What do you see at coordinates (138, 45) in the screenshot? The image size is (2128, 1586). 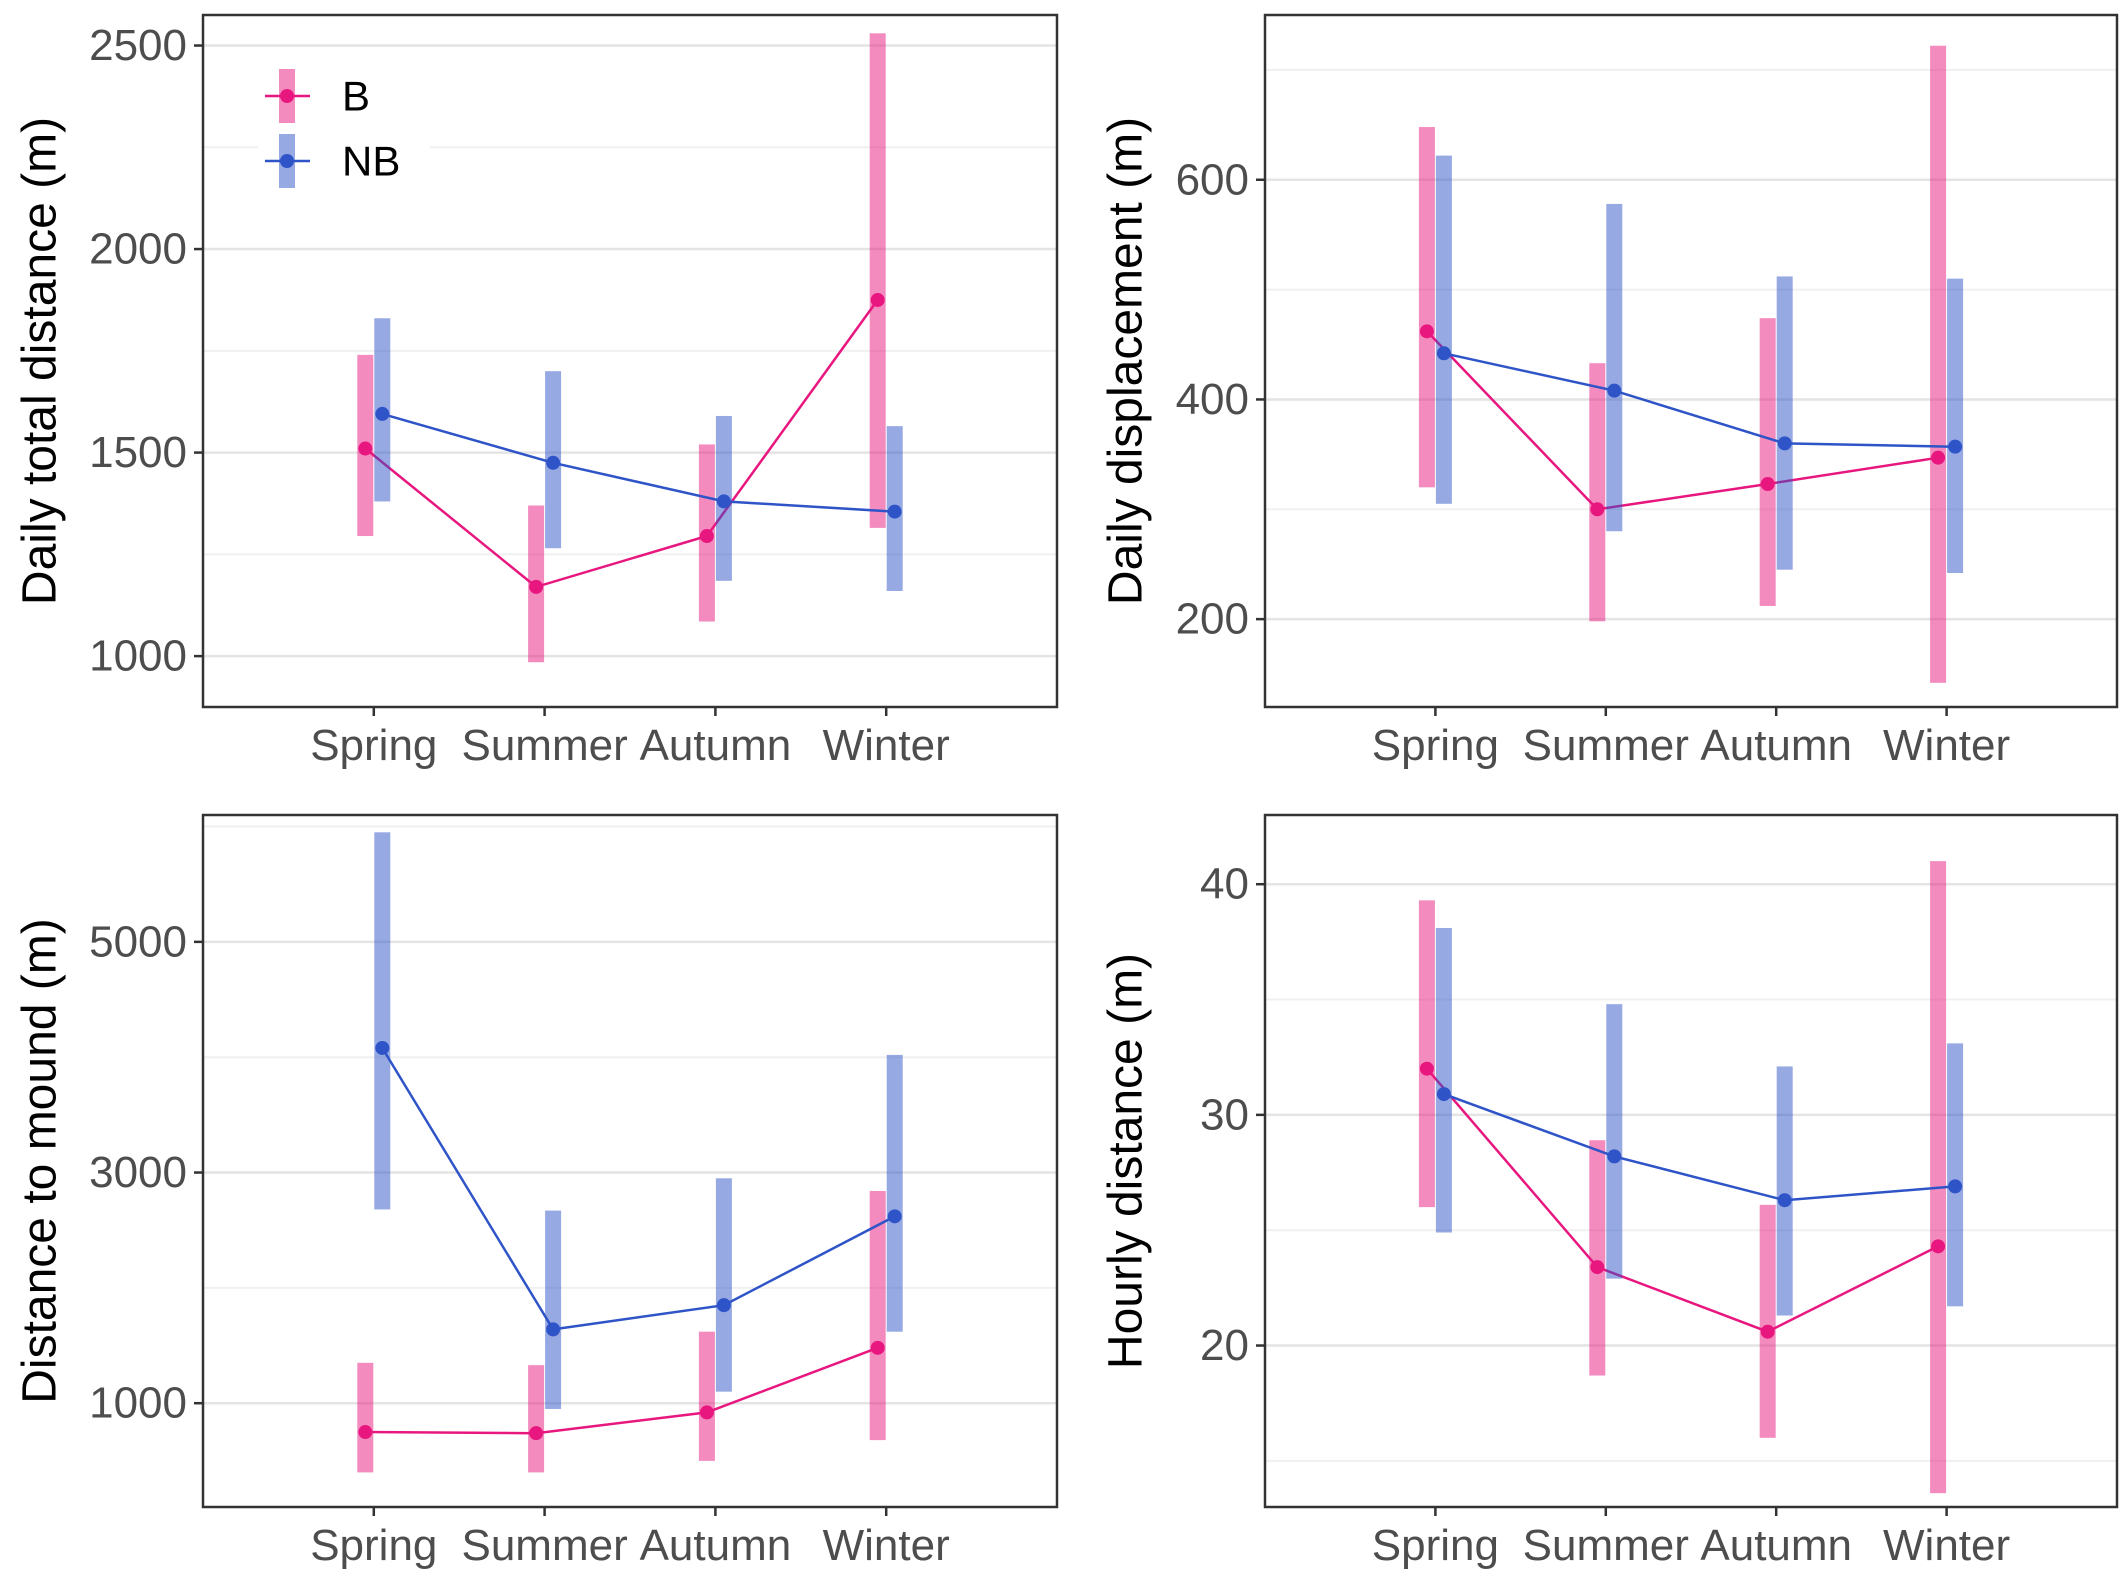 I see `y-tick-label: 2500` at bounding box center [138, 45].